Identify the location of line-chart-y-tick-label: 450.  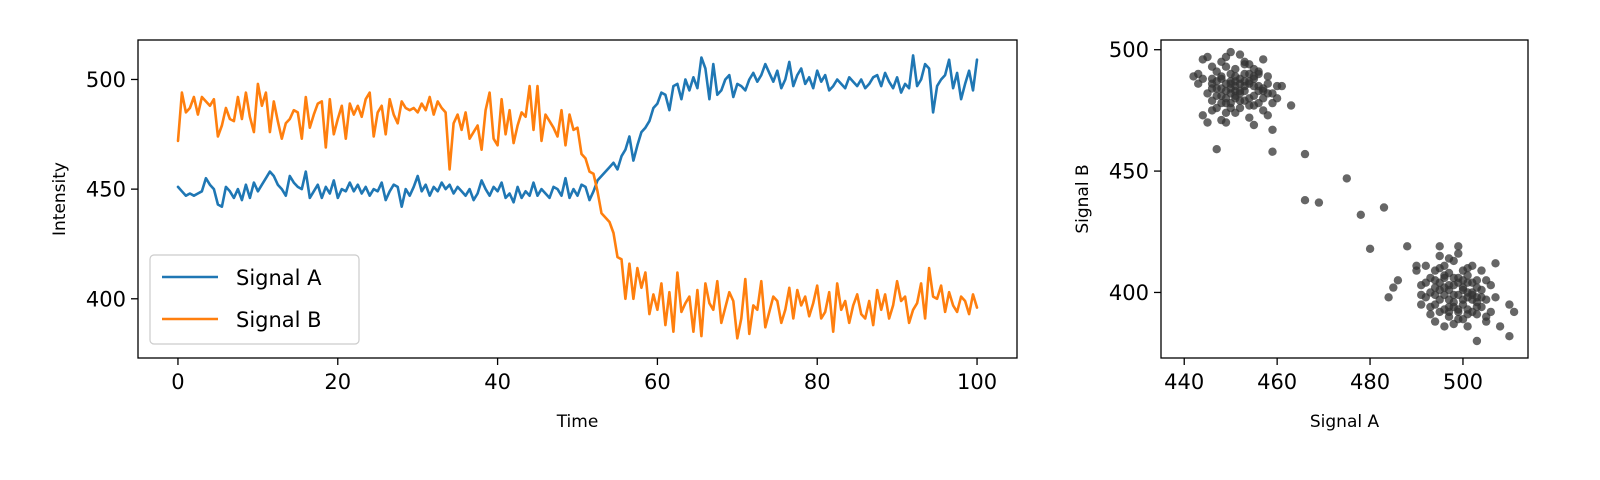
(106, 190).